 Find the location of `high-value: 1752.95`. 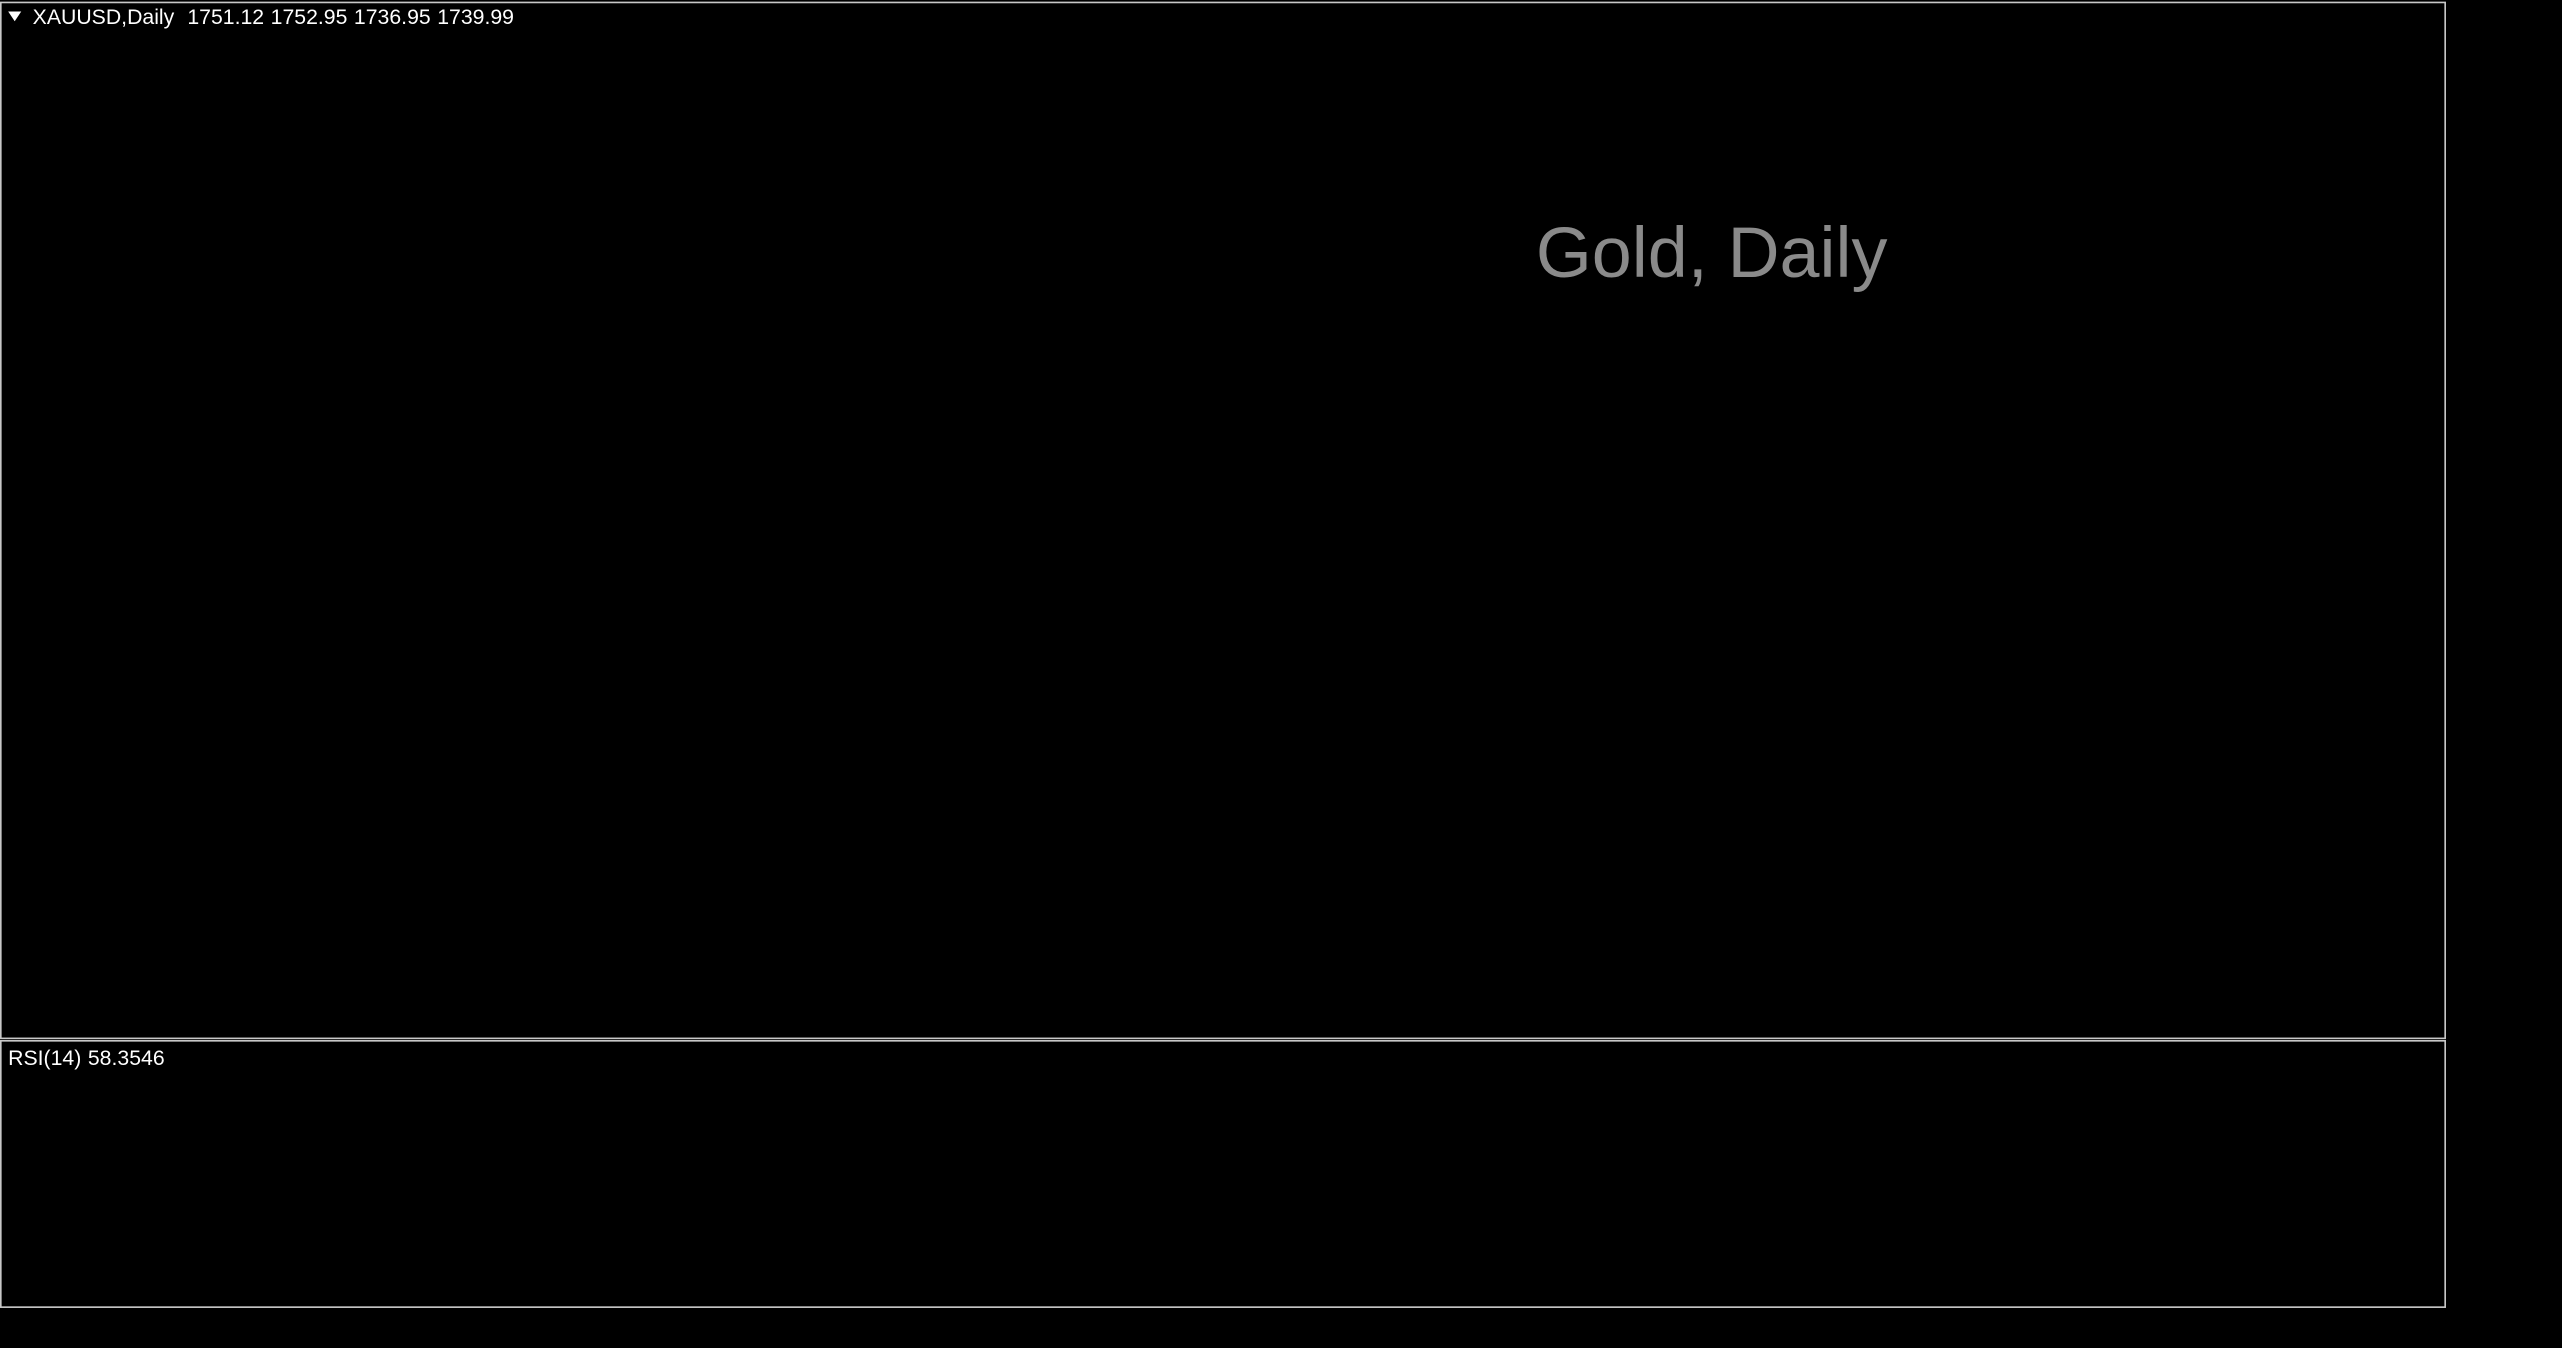

high-value: 1752.95 is located at coordinates (309, 17).